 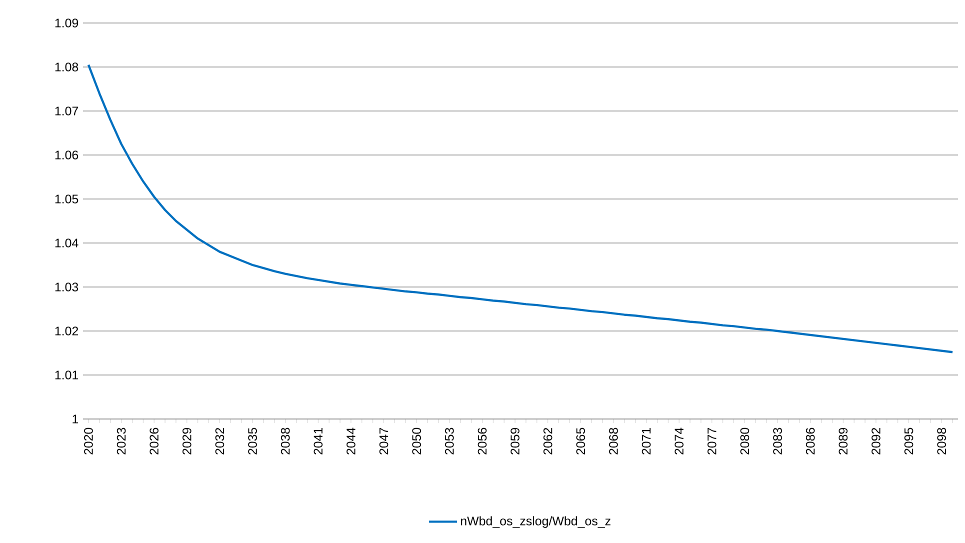 What do you see at coordinates (843, 441) in the screenshot?
I see `x-tick-label: 2089` at bounding box center [843, 441].